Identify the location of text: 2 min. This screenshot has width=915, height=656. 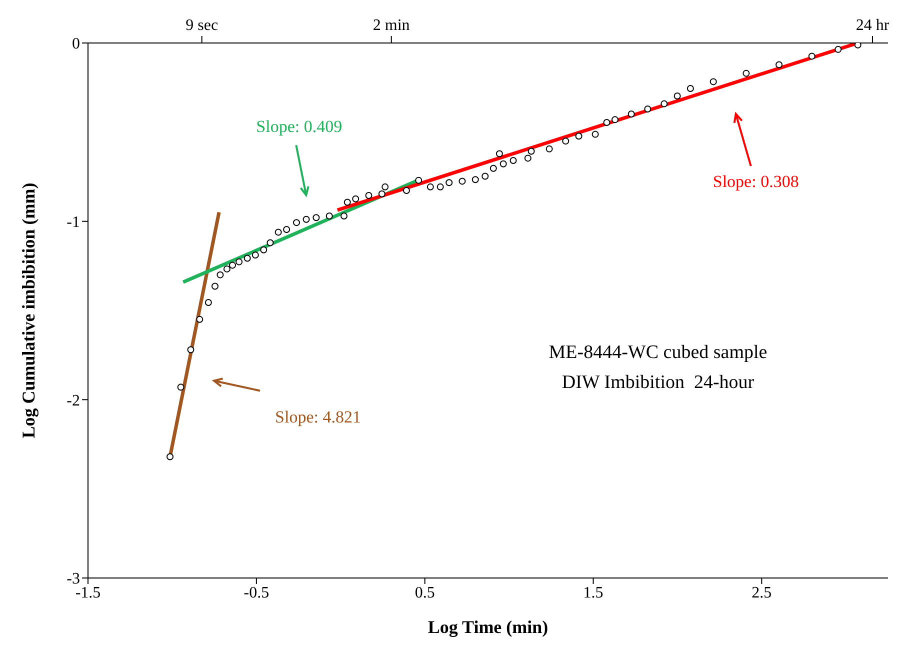
(391, 25).